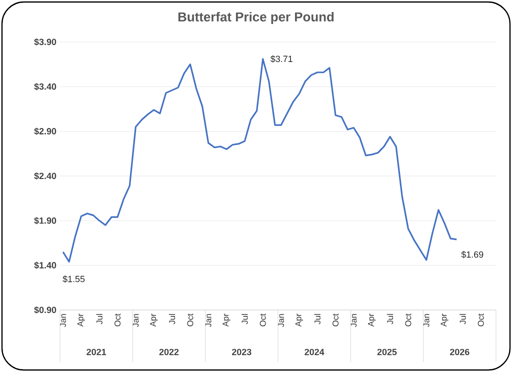 This screenshot has width=512, height=372. Describe the element at coordinates (45, 310) in the screenshot. I see `y-tick-label: $0.90` at that location.